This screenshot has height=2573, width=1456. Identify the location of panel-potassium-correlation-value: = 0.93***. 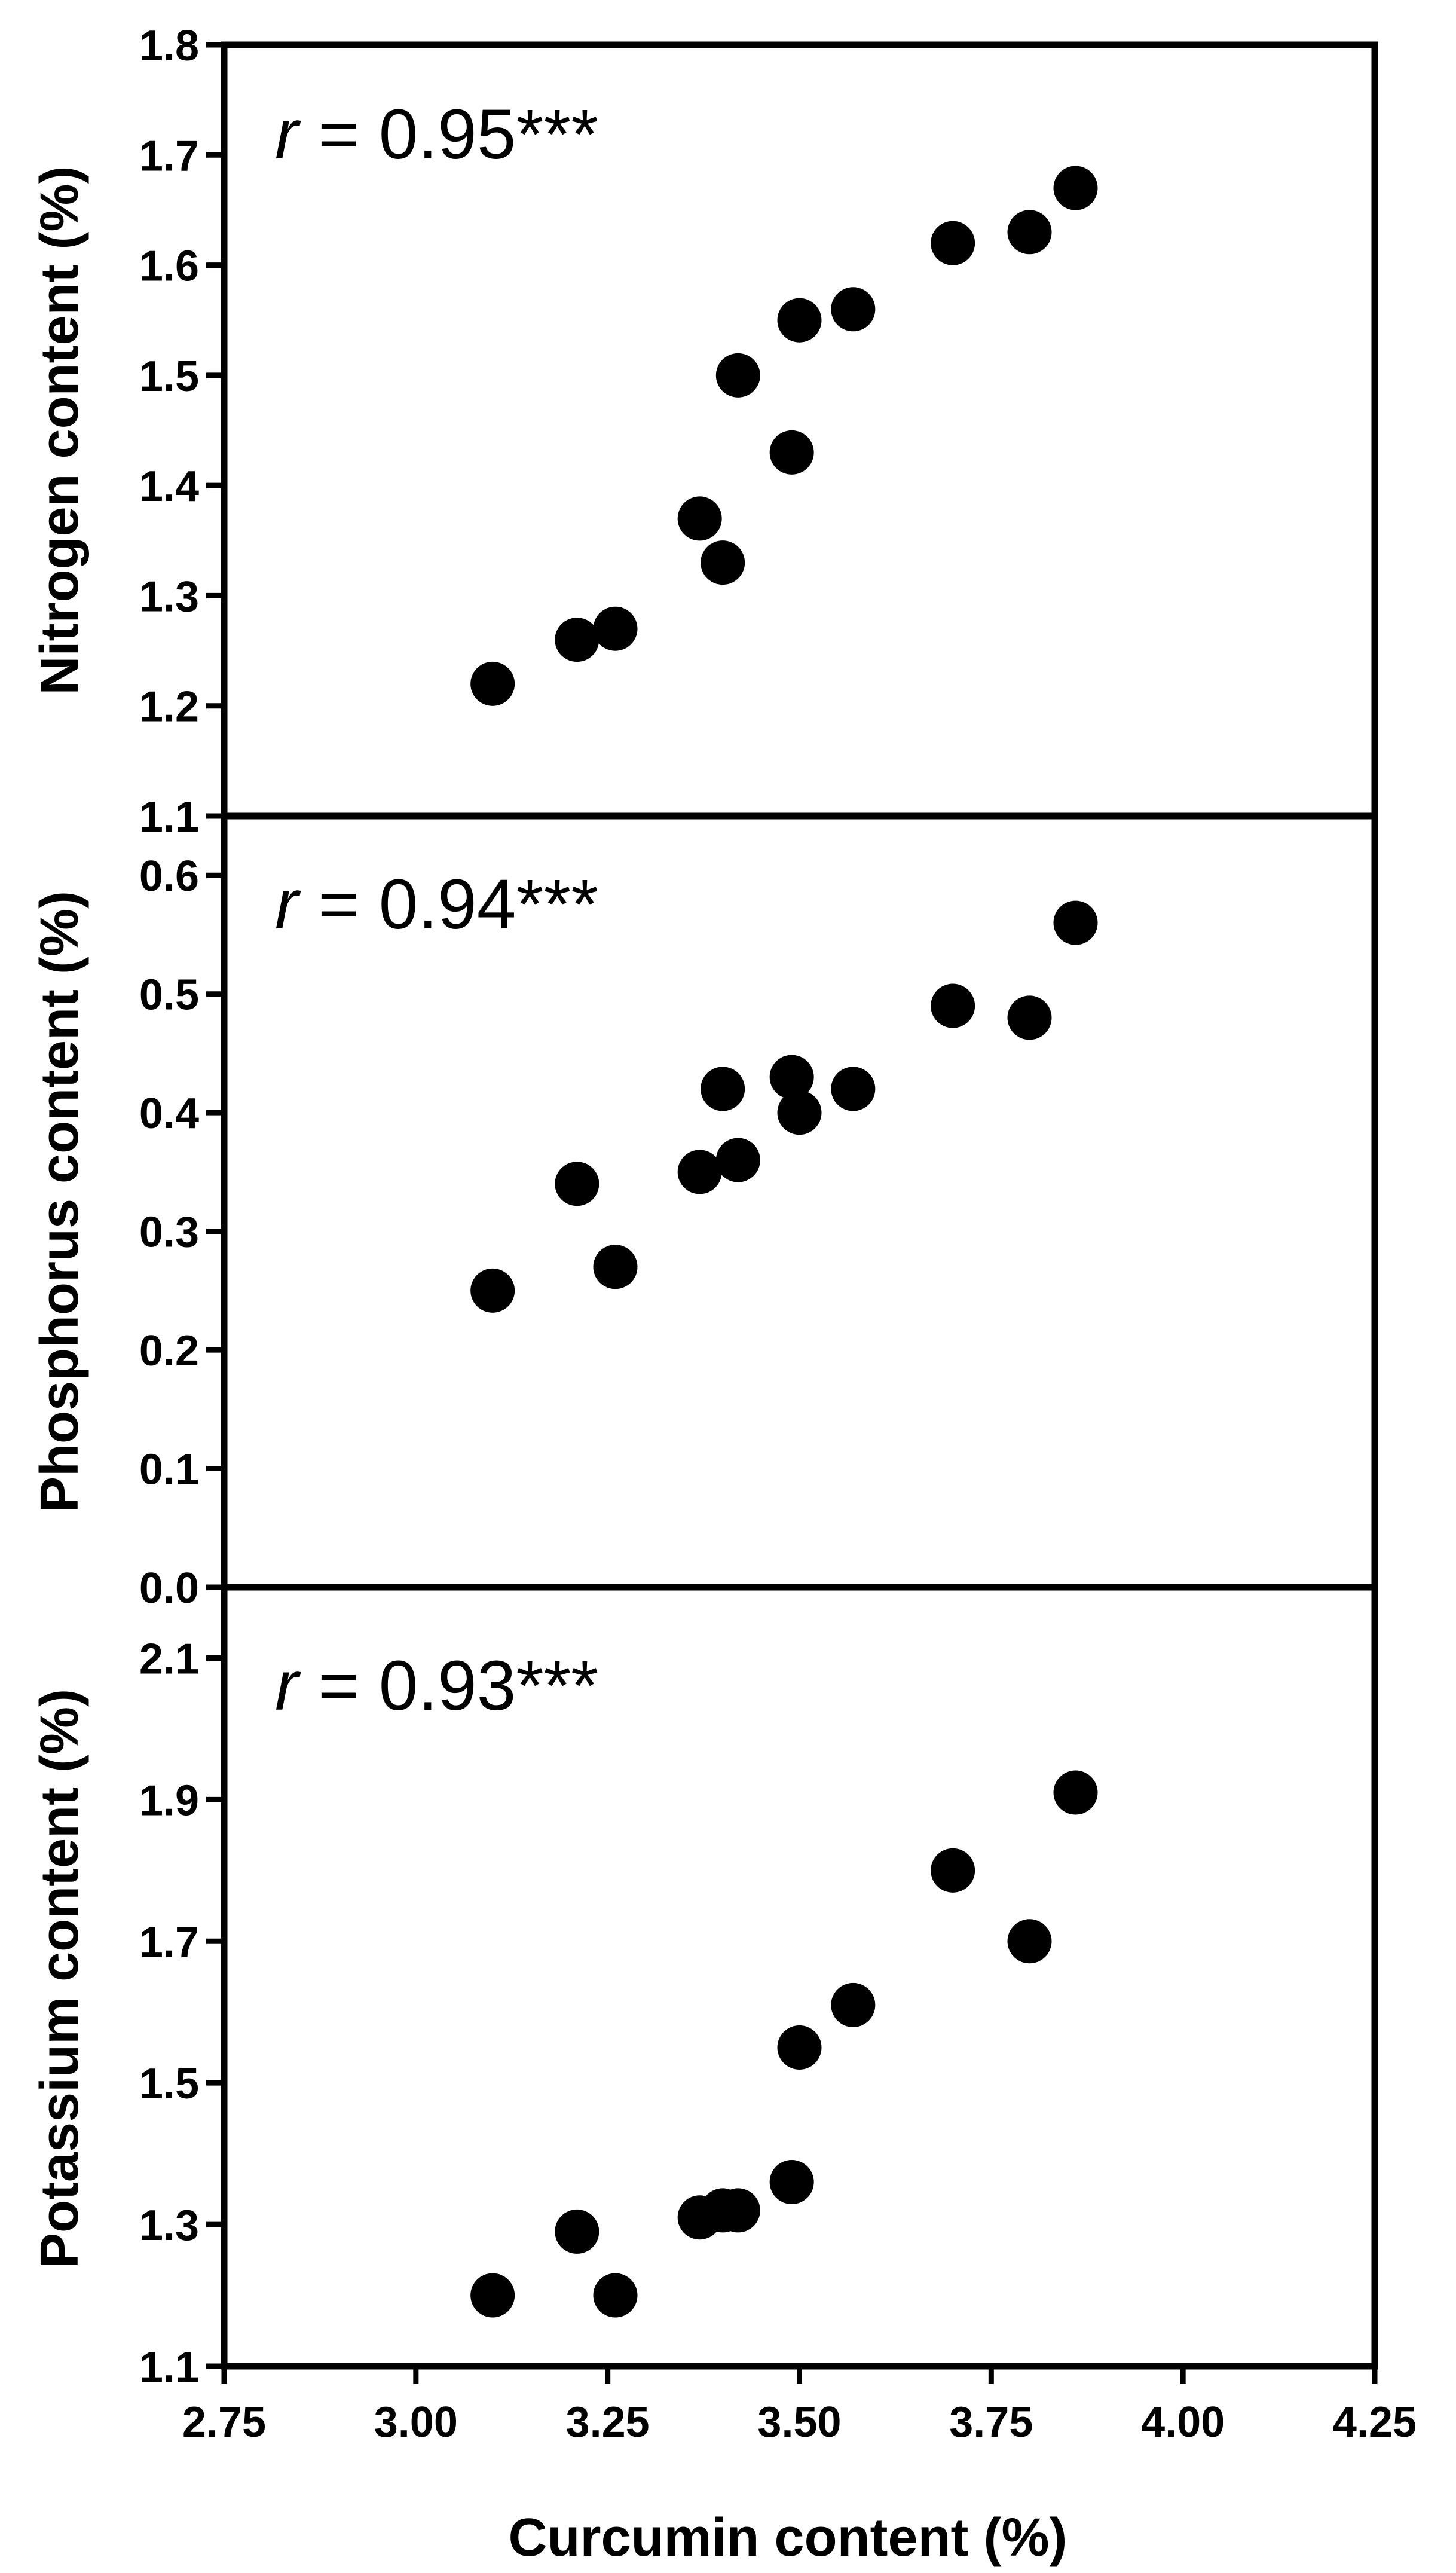
(448, 1685).